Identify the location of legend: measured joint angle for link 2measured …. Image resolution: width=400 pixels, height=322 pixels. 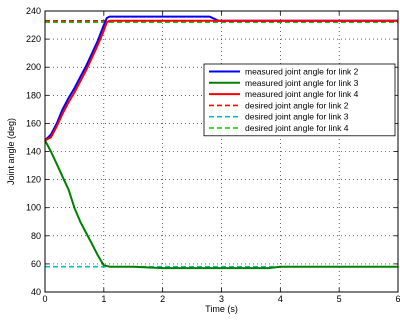
(299, 100).